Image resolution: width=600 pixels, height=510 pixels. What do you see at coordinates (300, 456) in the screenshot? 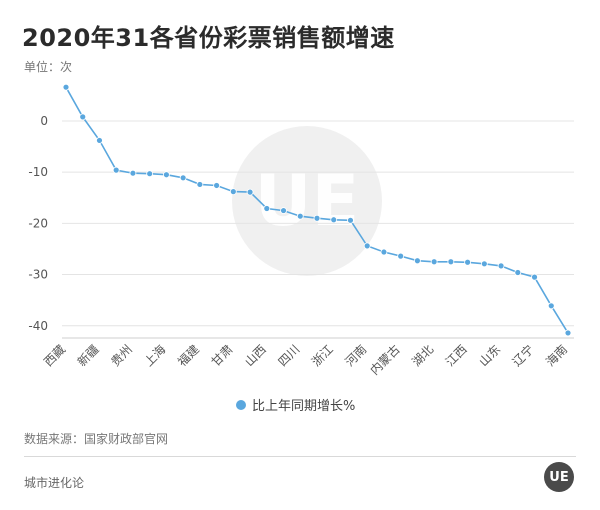
I see `footer-divider` at bounding box center [300, 456].